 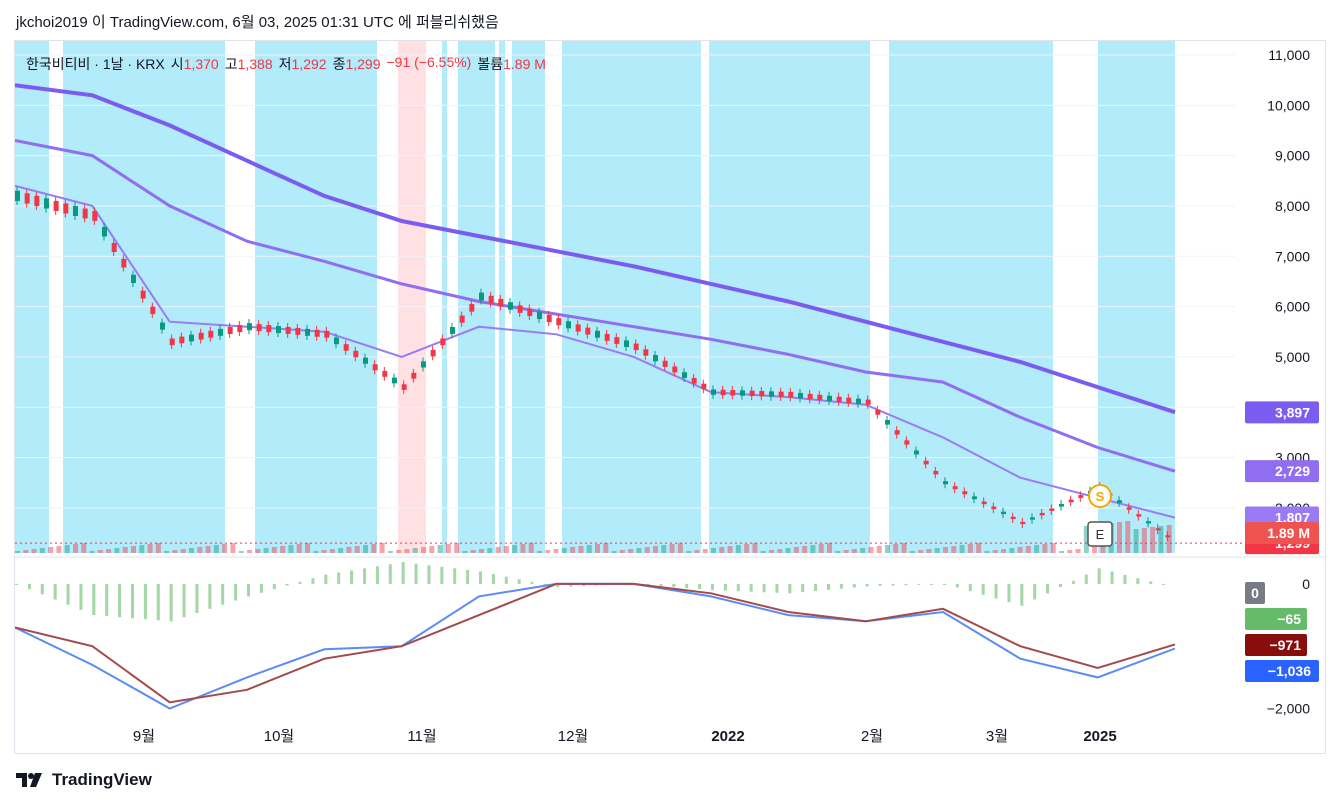 What do you see at coordinates (1282, 471) in the screenshot?
I see `ma-mid-badge` at bounding box center [1282, 471].